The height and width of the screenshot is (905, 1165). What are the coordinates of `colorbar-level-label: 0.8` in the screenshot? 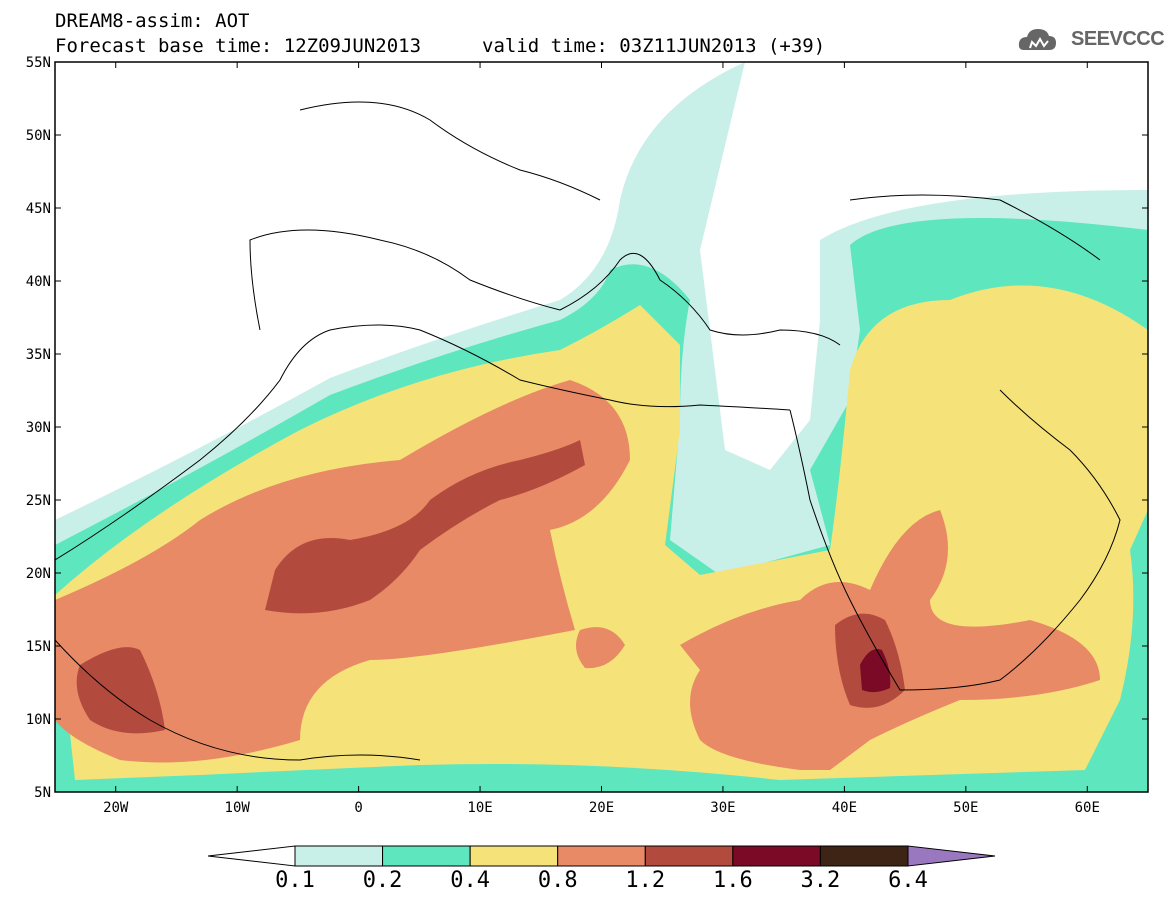 It's located at (557, 880).